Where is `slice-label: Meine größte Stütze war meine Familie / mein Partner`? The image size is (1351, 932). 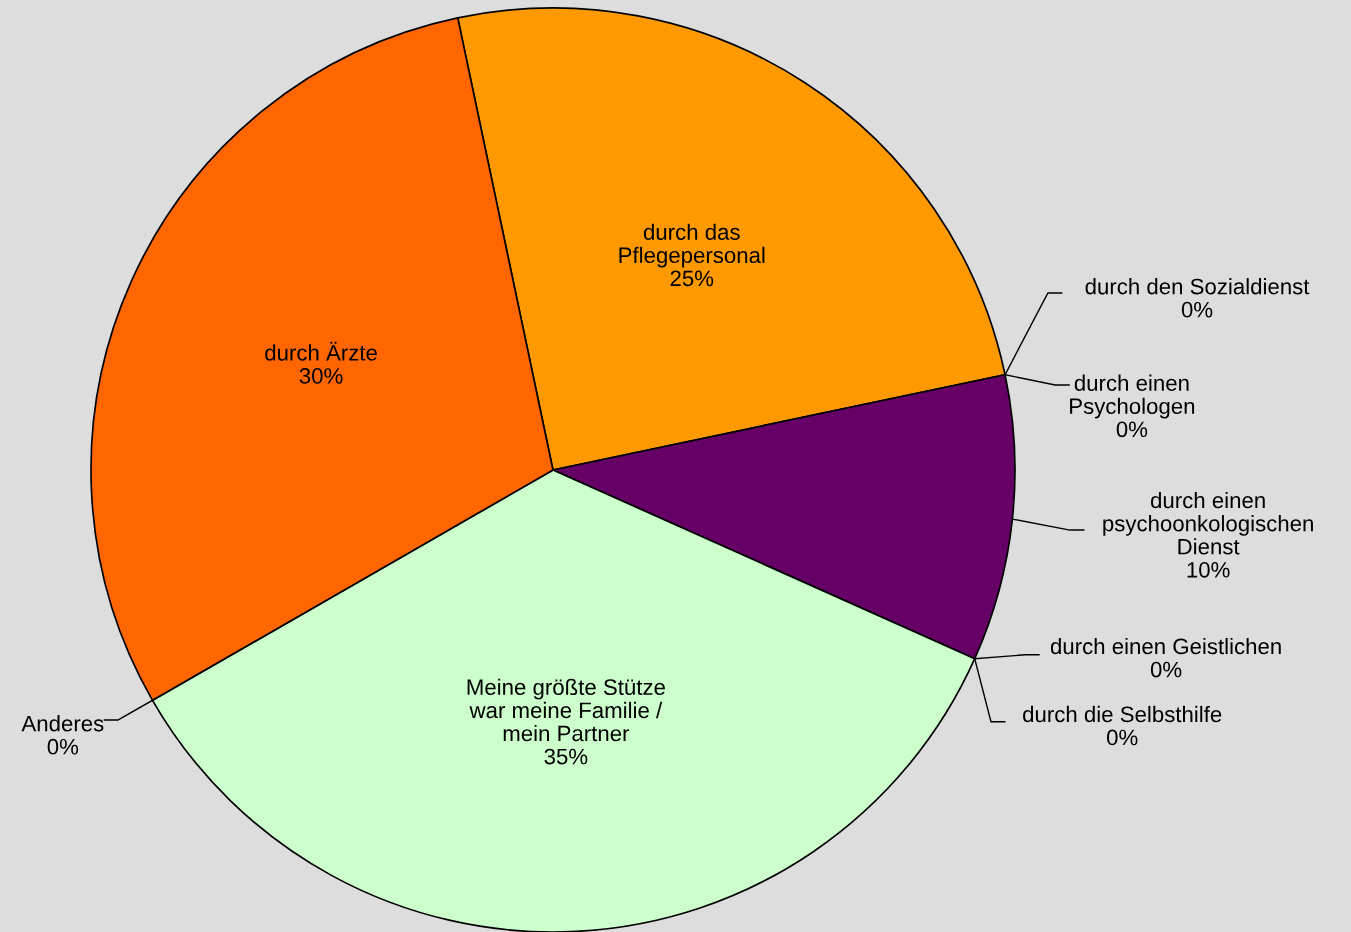
slice-label: Meine größte Stütze war meine Familie / mein Partner is located at coordinates (566, 710).